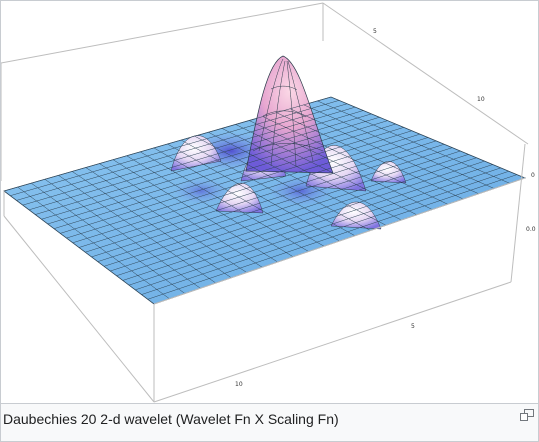 The image size is (539, 442). Describe the element at coordinates (239, 384) in the screenshot. I see `front-tick-2: 10` at that location.